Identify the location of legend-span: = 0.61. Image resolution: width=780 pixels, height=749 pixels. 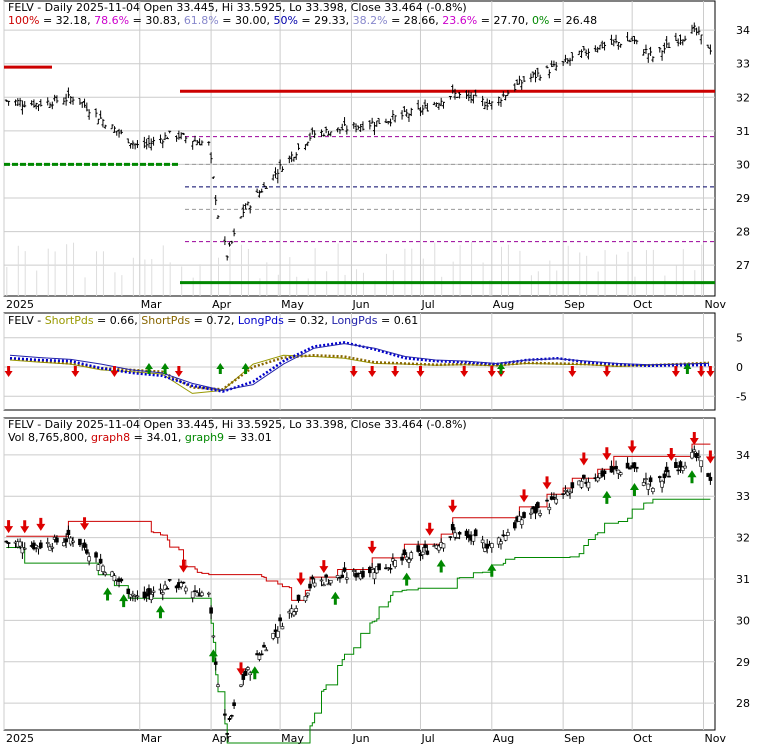
(397, 320).